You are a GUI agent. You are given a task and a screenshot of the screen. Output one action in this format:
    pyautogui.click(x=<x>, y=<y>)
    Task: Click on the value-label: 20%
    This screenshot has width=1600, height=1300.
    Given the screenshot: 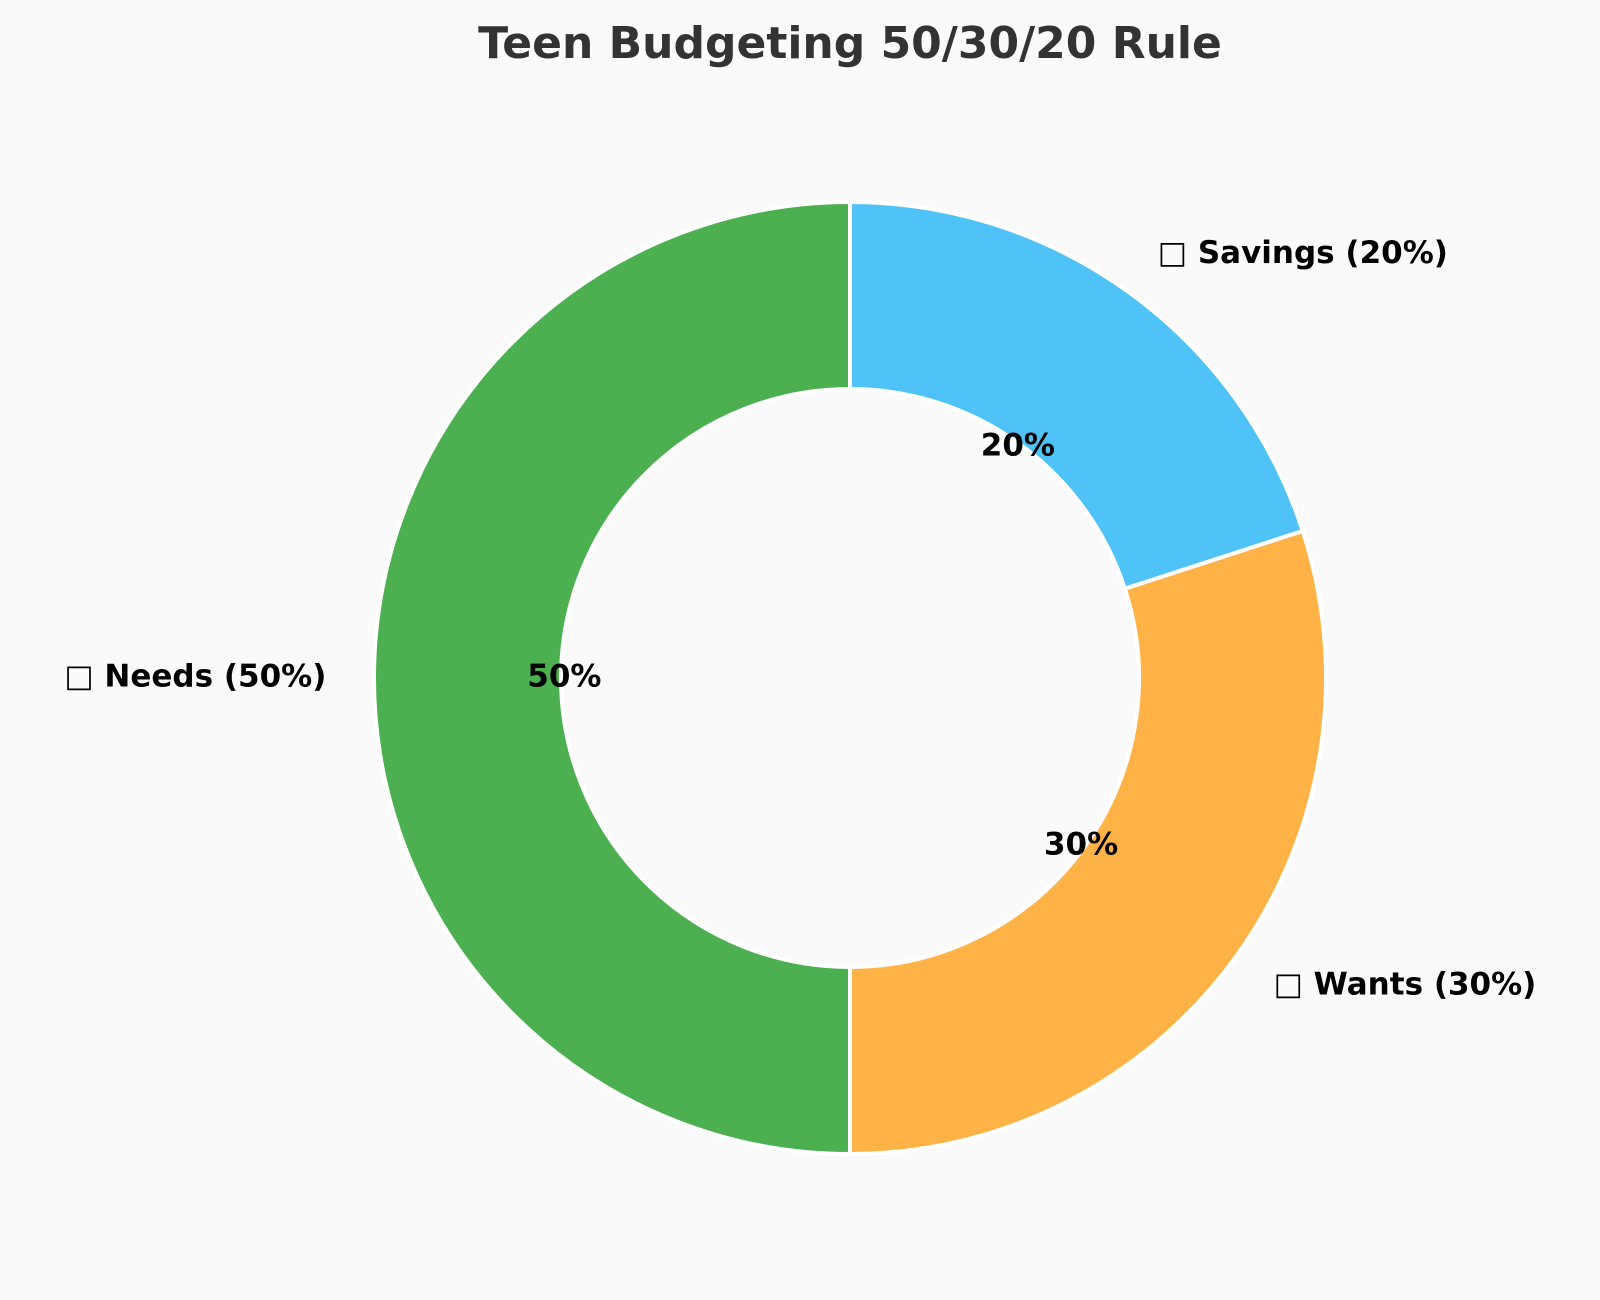 What is the action you would take?
    pyautogui.click(x=1018, y=445)
    